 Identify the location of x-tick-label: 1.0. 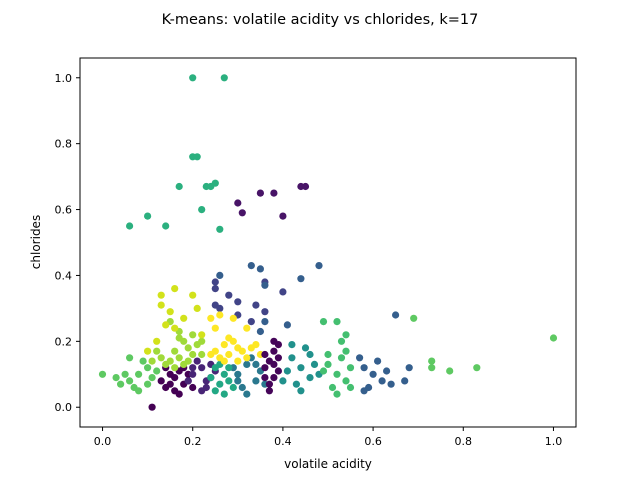
(554, 441).